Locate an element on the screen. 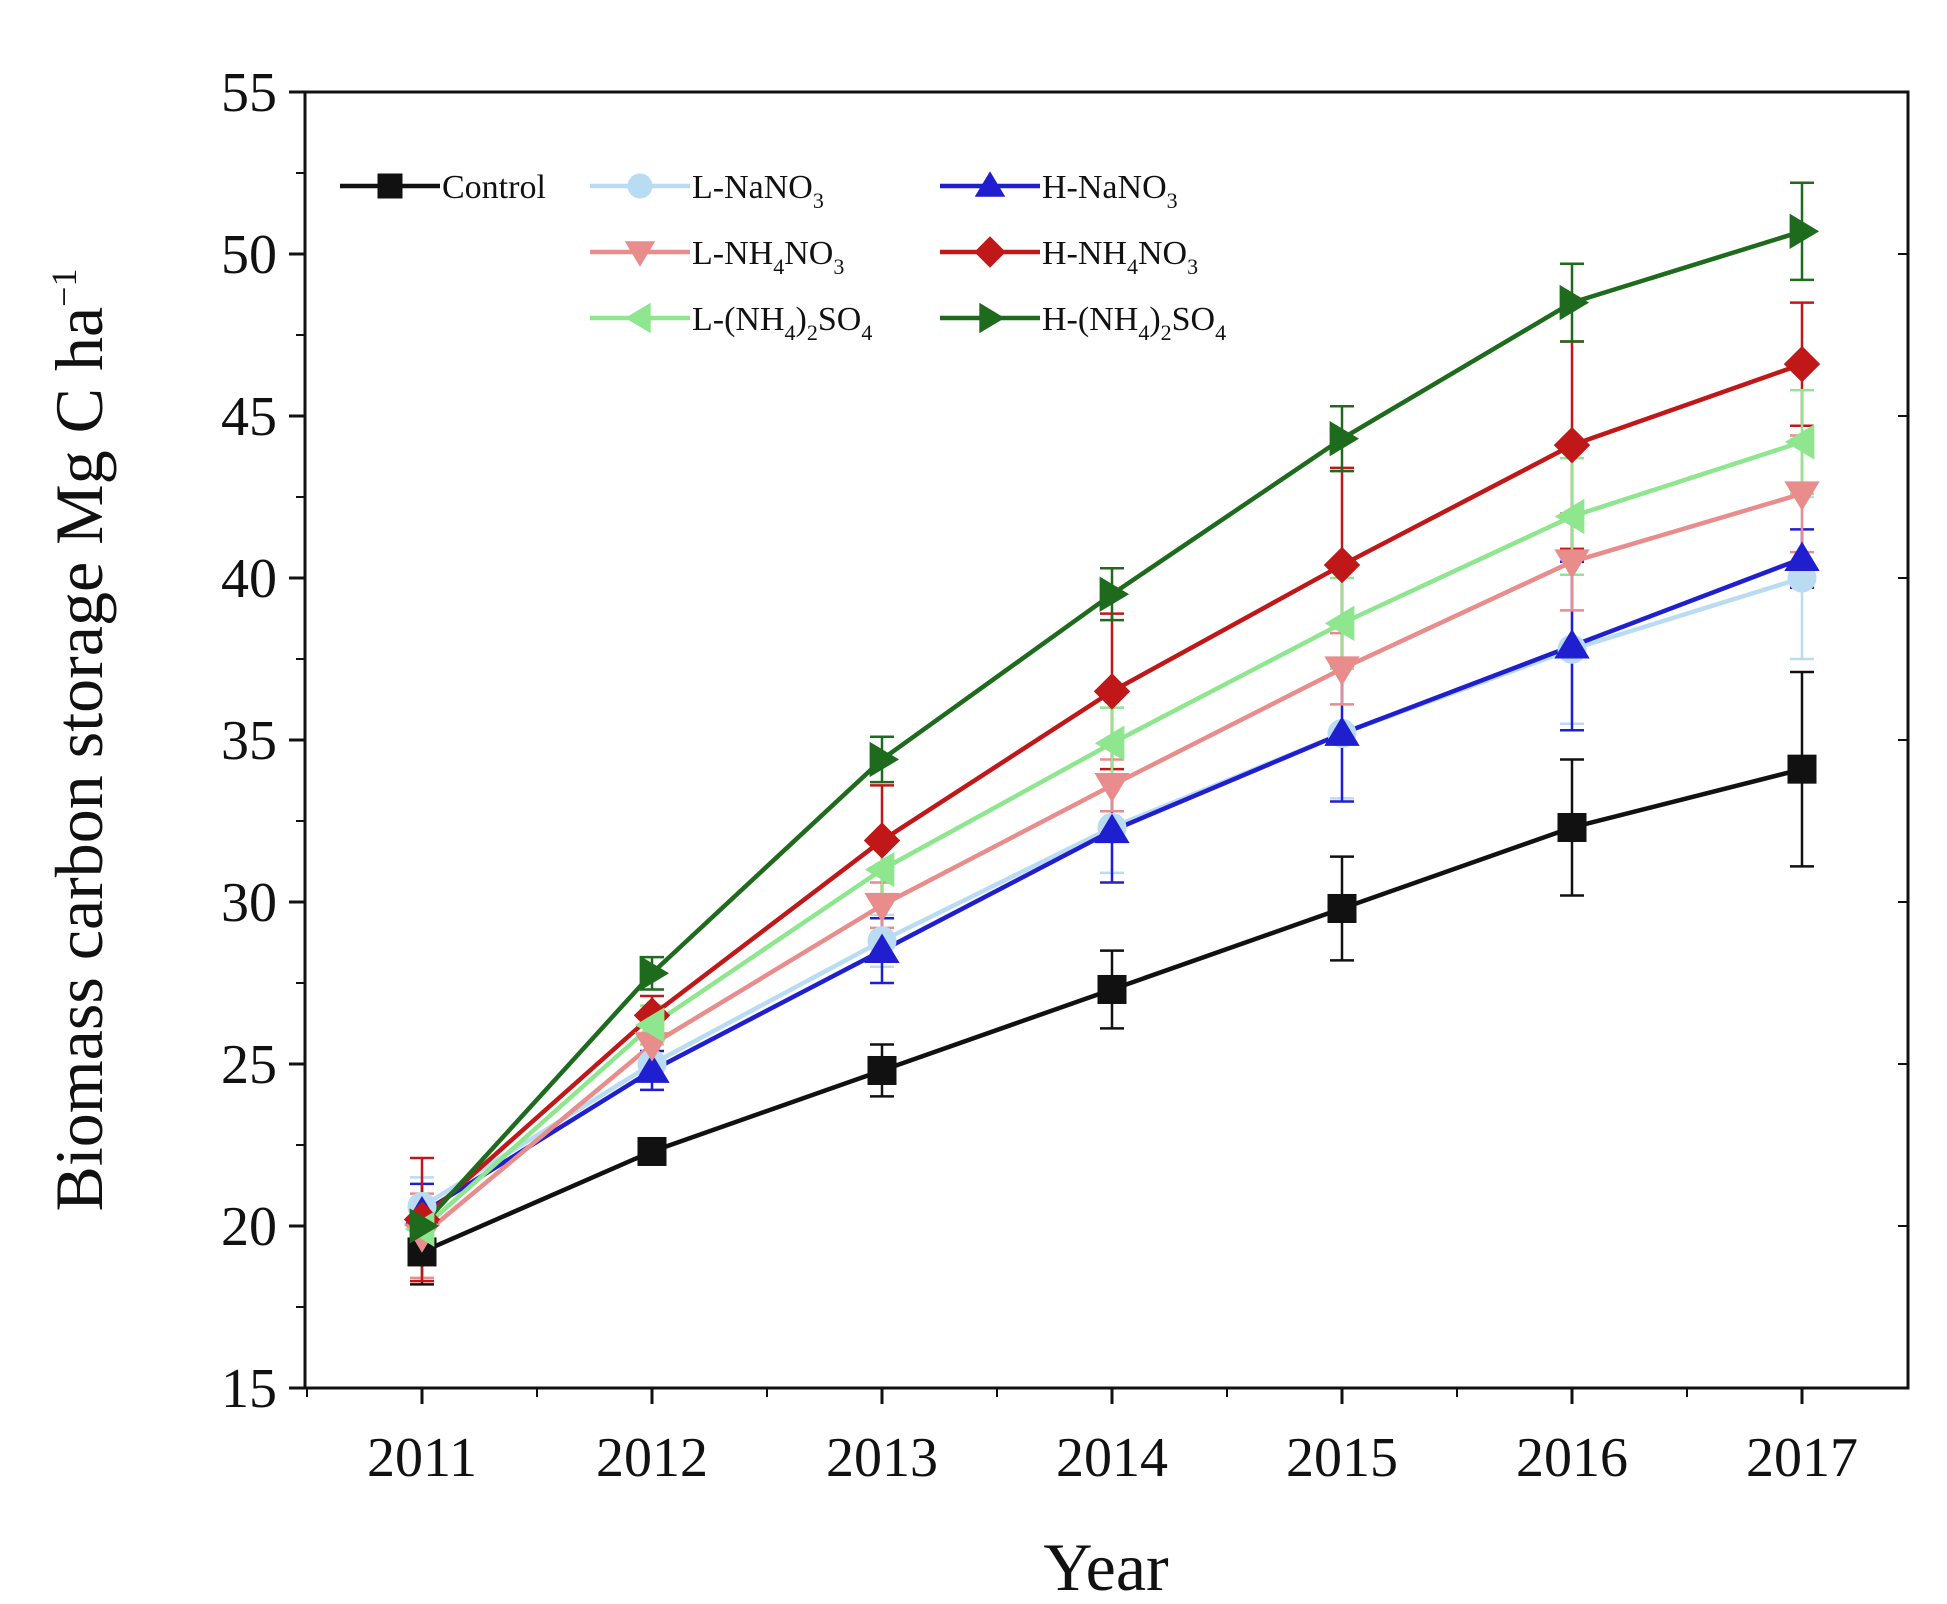  legend-label: L-NaNO3 is located at coordinates (758, 191).